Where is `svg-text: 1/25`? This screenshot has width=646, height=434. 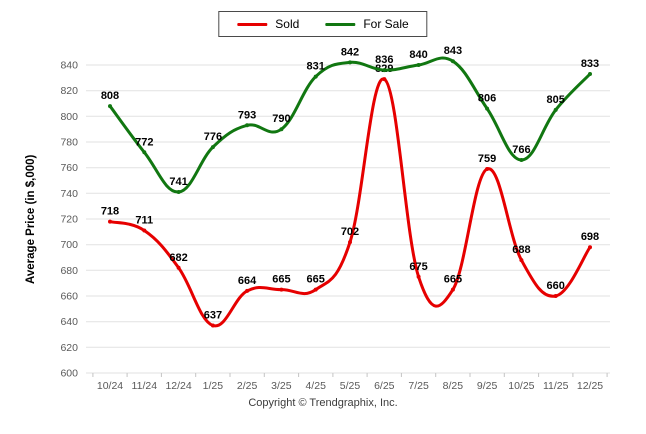 svg-text: 1/25 is located at coordinates (213, 386).